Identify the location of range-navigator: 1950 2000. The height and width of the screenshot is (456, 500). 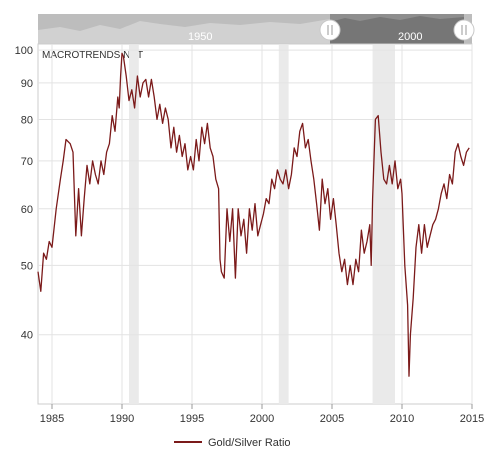
(256, 29).